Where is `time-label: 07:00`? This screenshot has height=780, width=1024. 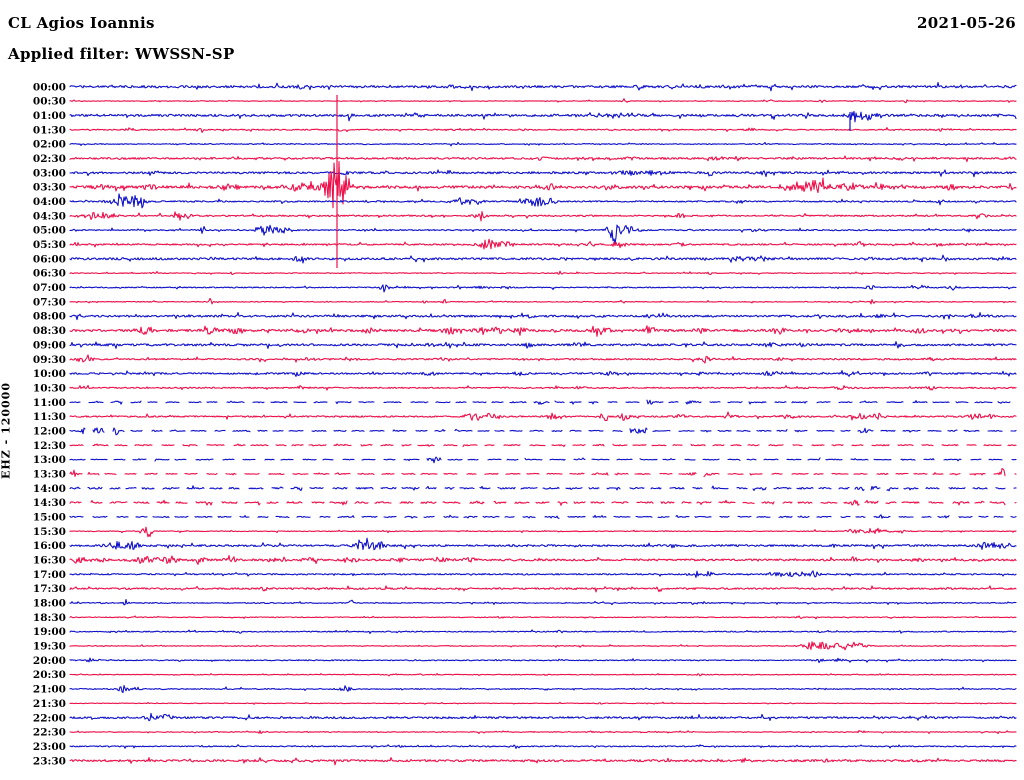 time-label: 07:00 is located at coordinates (49, 288).